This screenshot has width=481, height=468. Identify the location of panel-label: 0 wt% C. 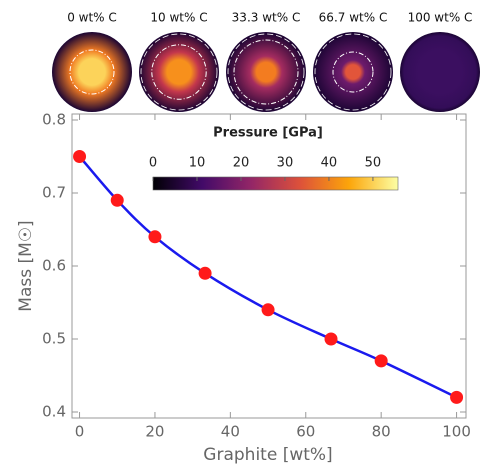
(92, 18).